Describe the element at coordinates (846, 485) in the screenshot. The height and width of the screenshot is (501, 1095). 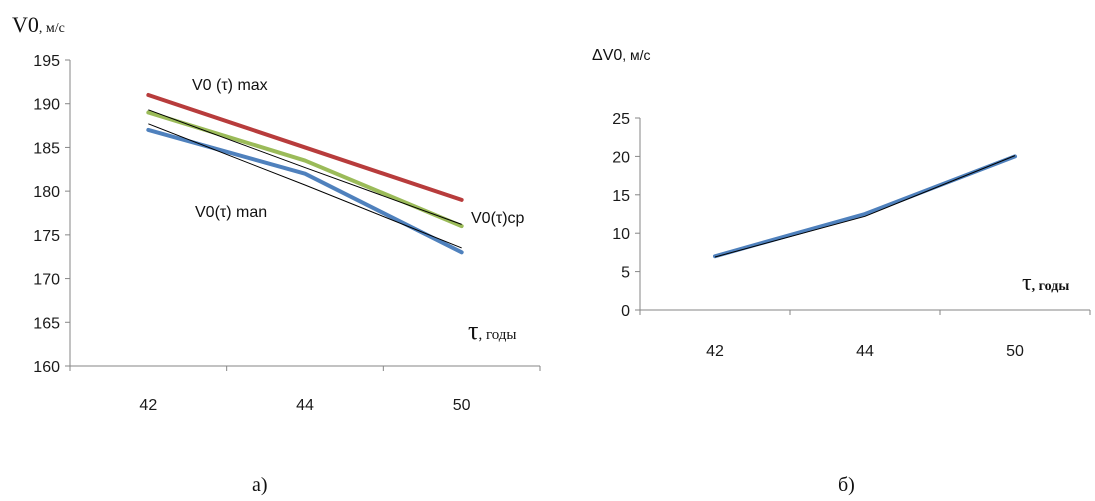
I see `chart-b-caption: б)` at that location.